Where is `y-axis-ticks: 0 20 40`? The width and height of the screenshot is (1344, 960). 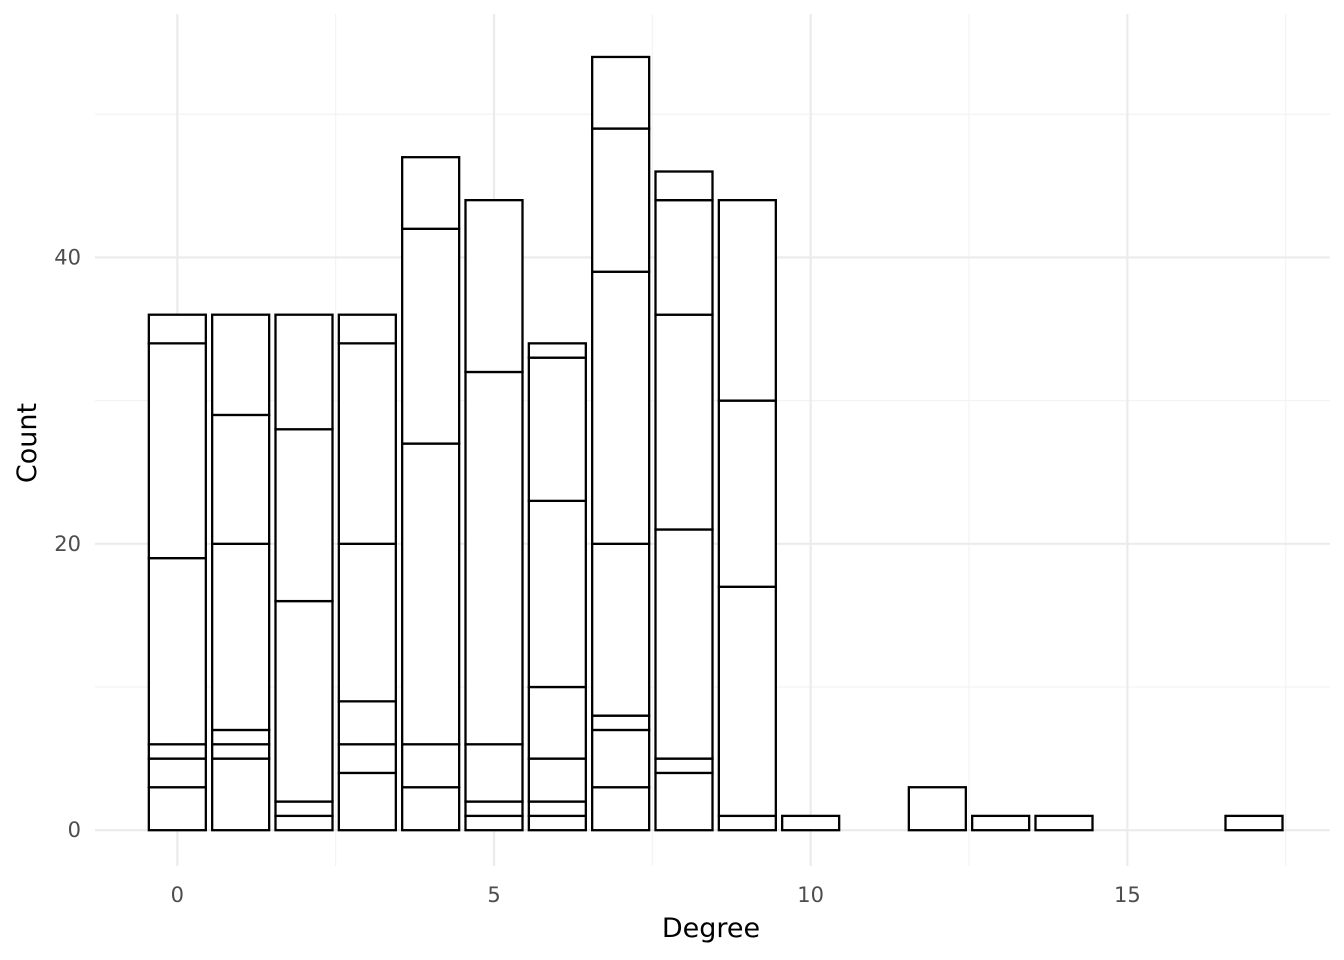 y-axis-ticks: 0 20 40 is located at coordinates (67, 543).